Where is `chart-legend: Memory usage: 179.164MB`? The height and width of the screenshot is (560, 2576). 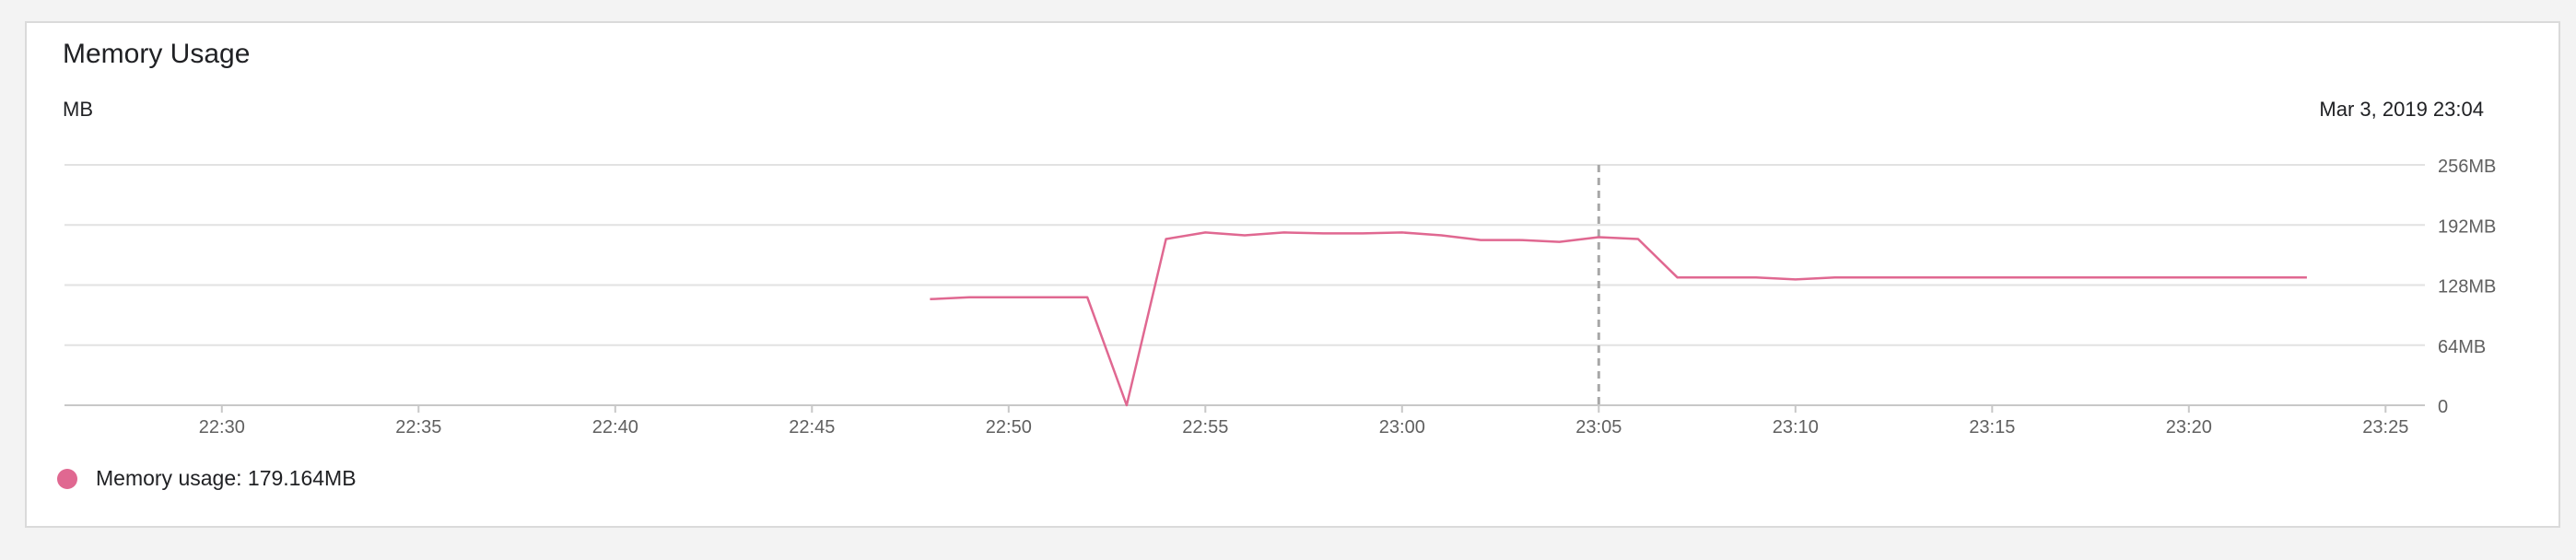 chart-legend: Memory usage: 179.164MB is located at coordinates (207, 478).